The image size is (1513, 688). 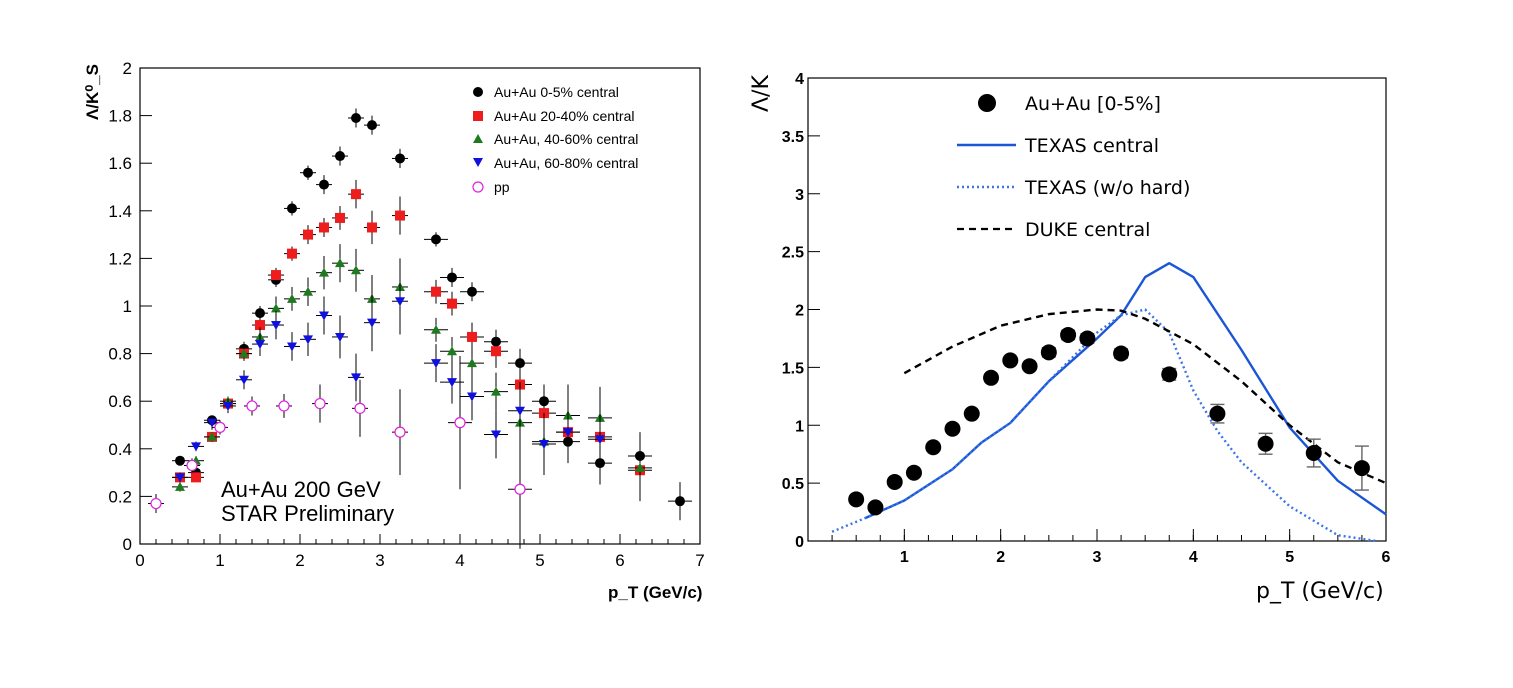 What do you see at coordinates (1193, 557) in the screenshot?
I see `right-x-tick-label: 4` at bounding box center [1193, 557].